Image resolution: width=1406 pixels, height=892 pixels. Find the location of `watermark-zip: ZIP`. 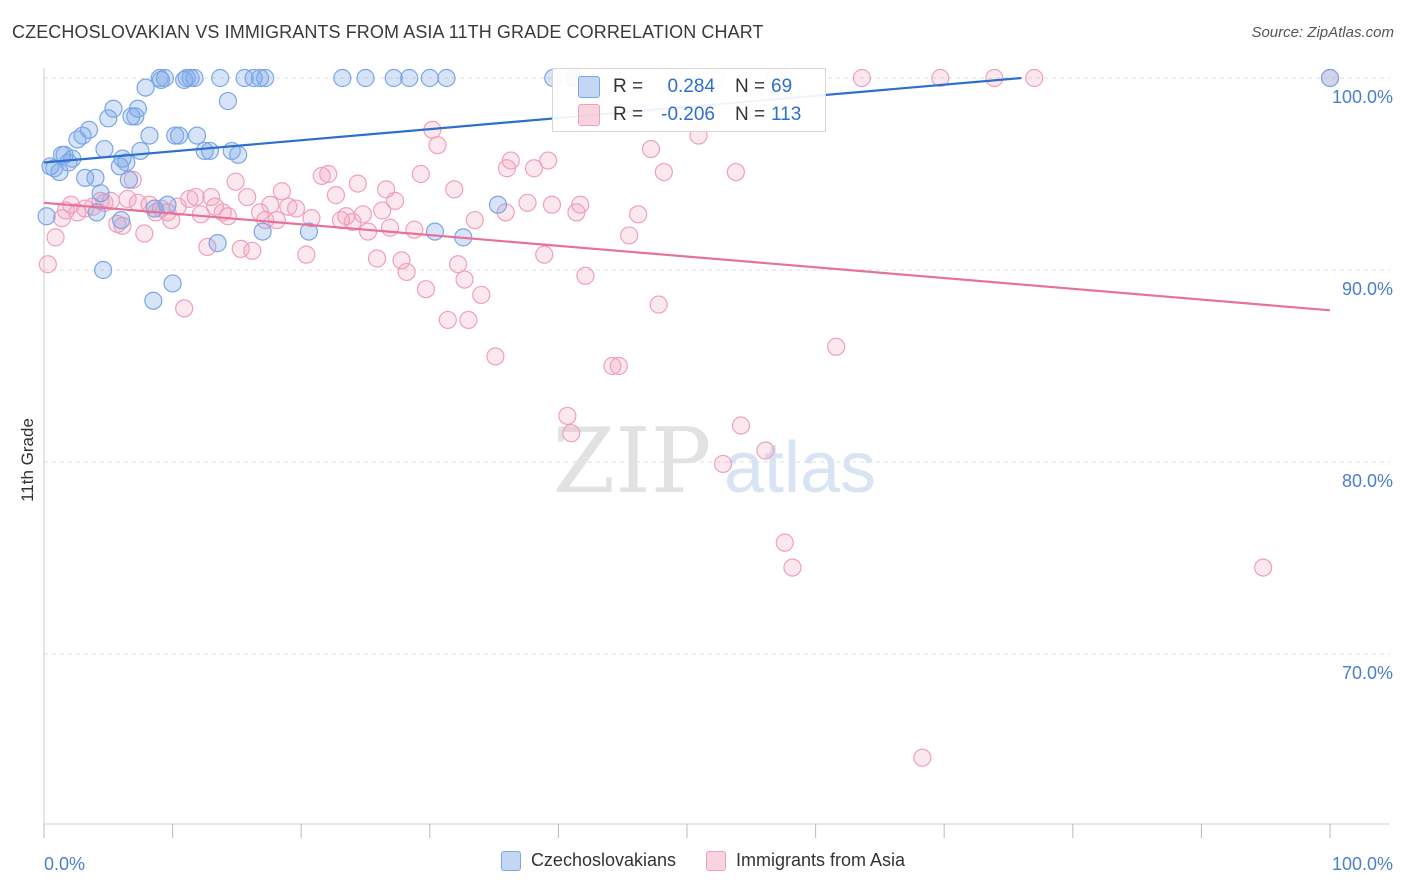

watermark-zip: ZIP is located at coordinates (632, 461).